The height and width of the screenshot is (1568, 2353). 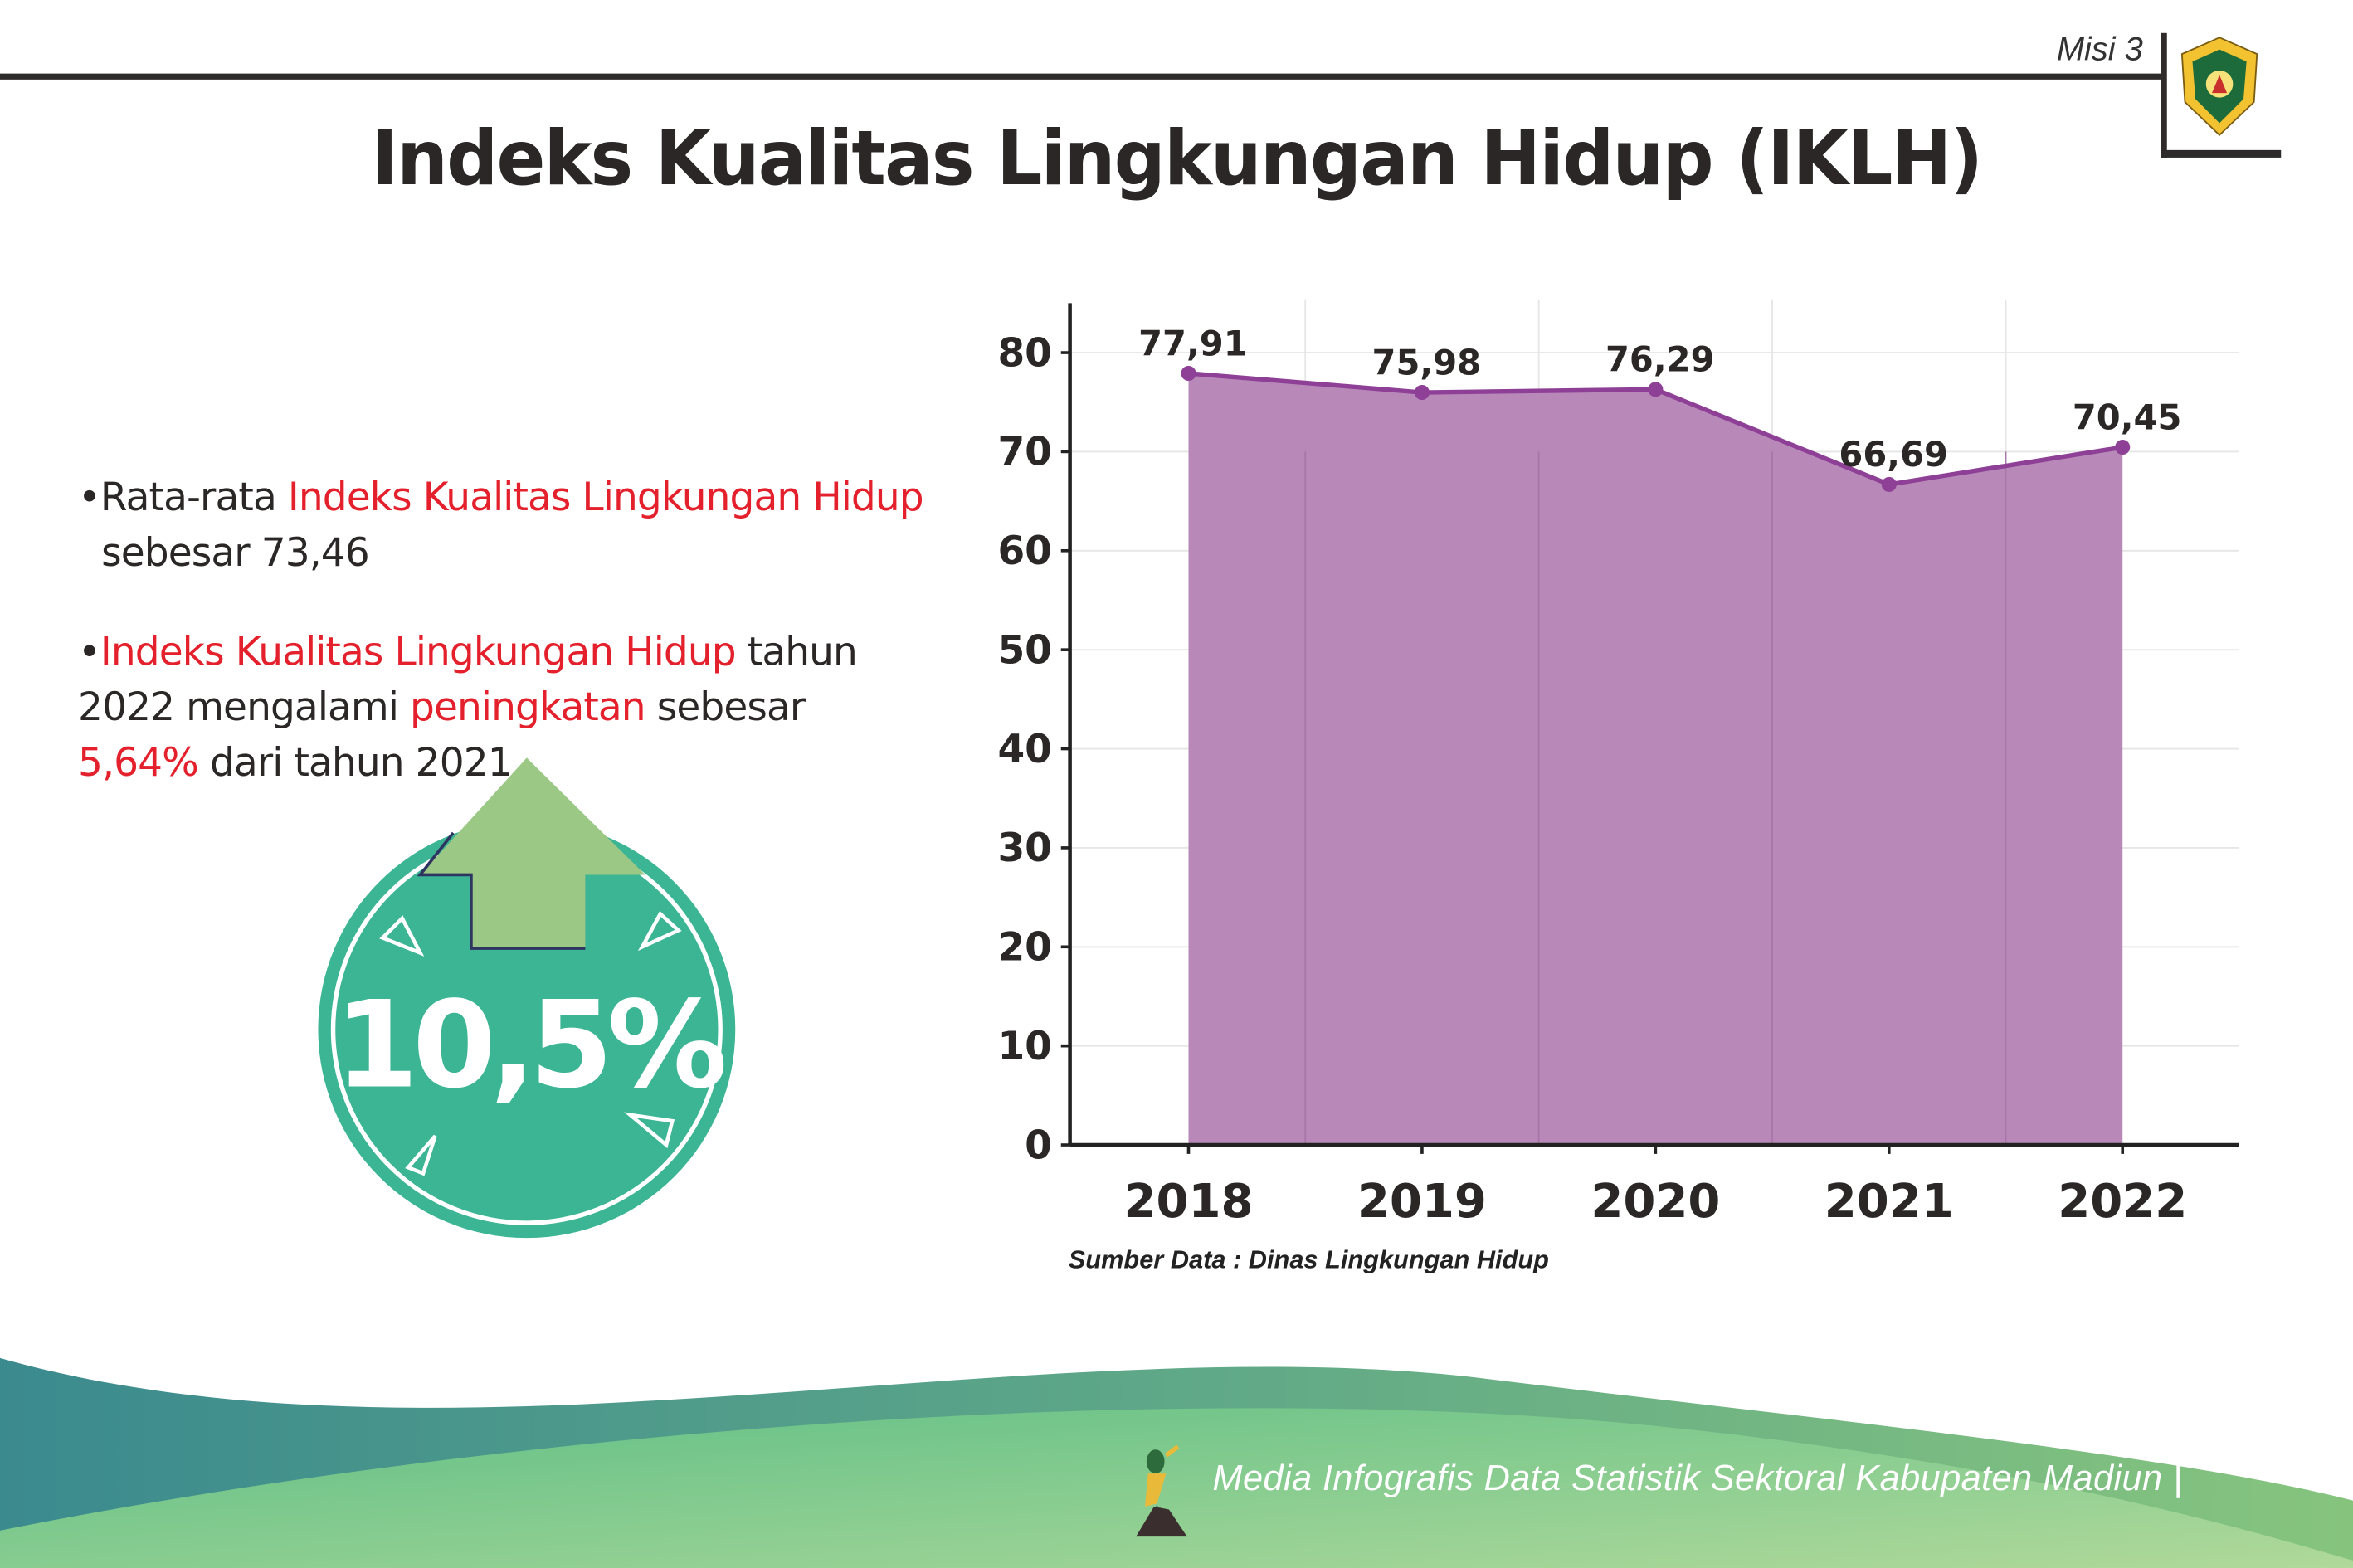 I want to click on x-tick-label: 2020, so click(x=1655, y=1202).